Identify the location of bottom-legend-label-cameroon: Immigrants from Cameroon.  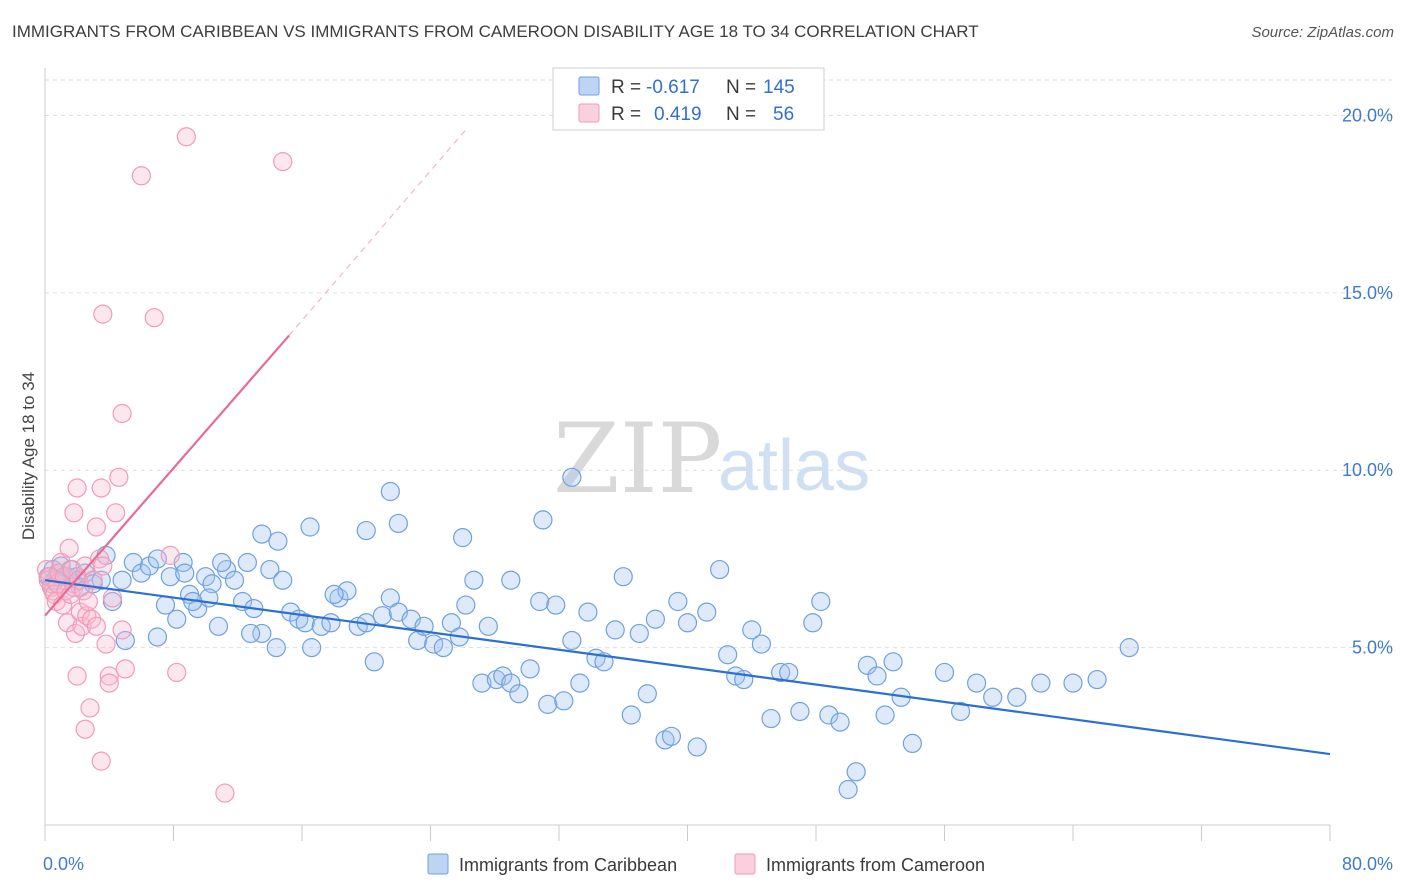
(875, 865).